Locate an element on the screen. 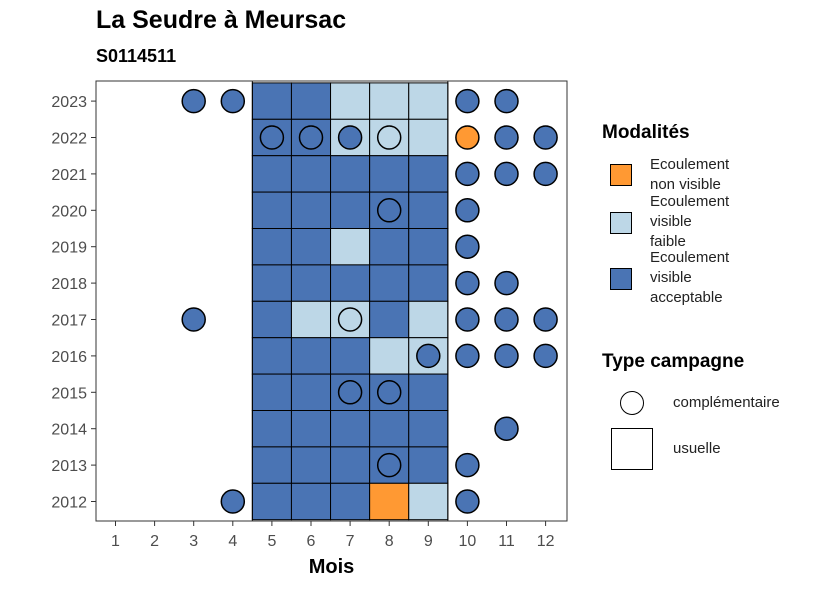 The width and height of the screenshot is (826, 590). y-tick-label: 2020 is located at coordinates (69, 211).